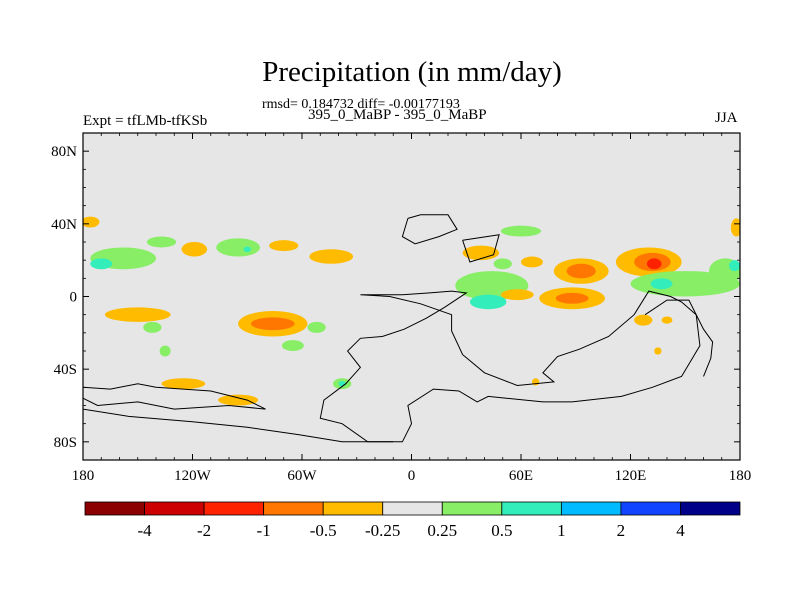 This screenshot has height=600, width=800. Describe the element at coordinates (397, 115) in the screenshot. I see `center-label: 395_0_MaBP - 395_0_MaBP` at that location.